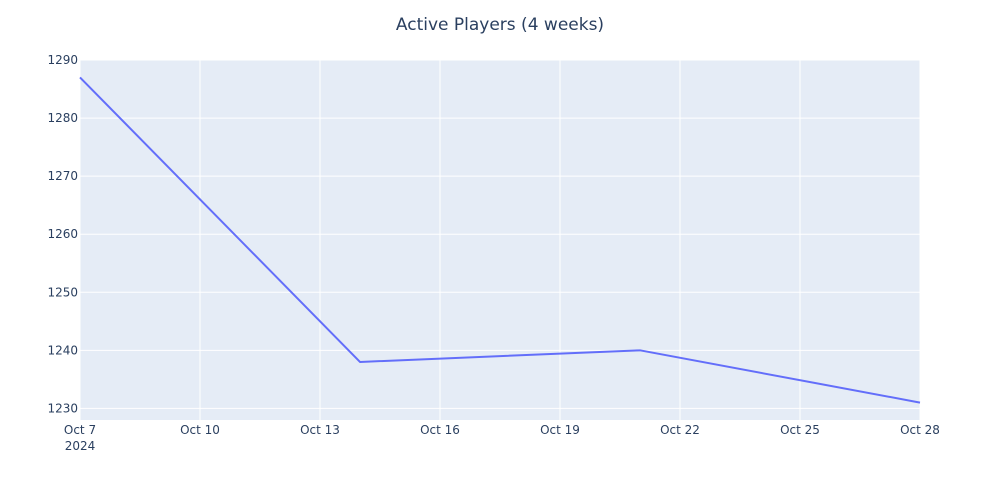 This screenshot has width=1000, height=500. Describe the element at coordinates (320, 430) in the screenshot. I see `x-tick-label: Oct 13` at that location.